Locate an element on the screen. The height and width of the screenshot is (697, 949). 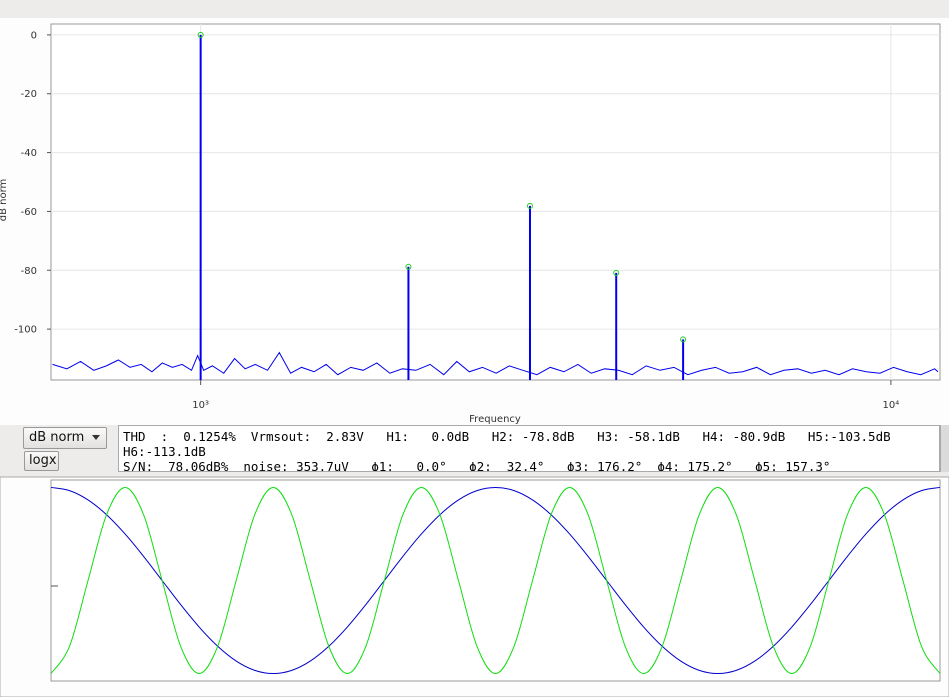
y-axis-label: dB norm is located at coordinates (4, 200).